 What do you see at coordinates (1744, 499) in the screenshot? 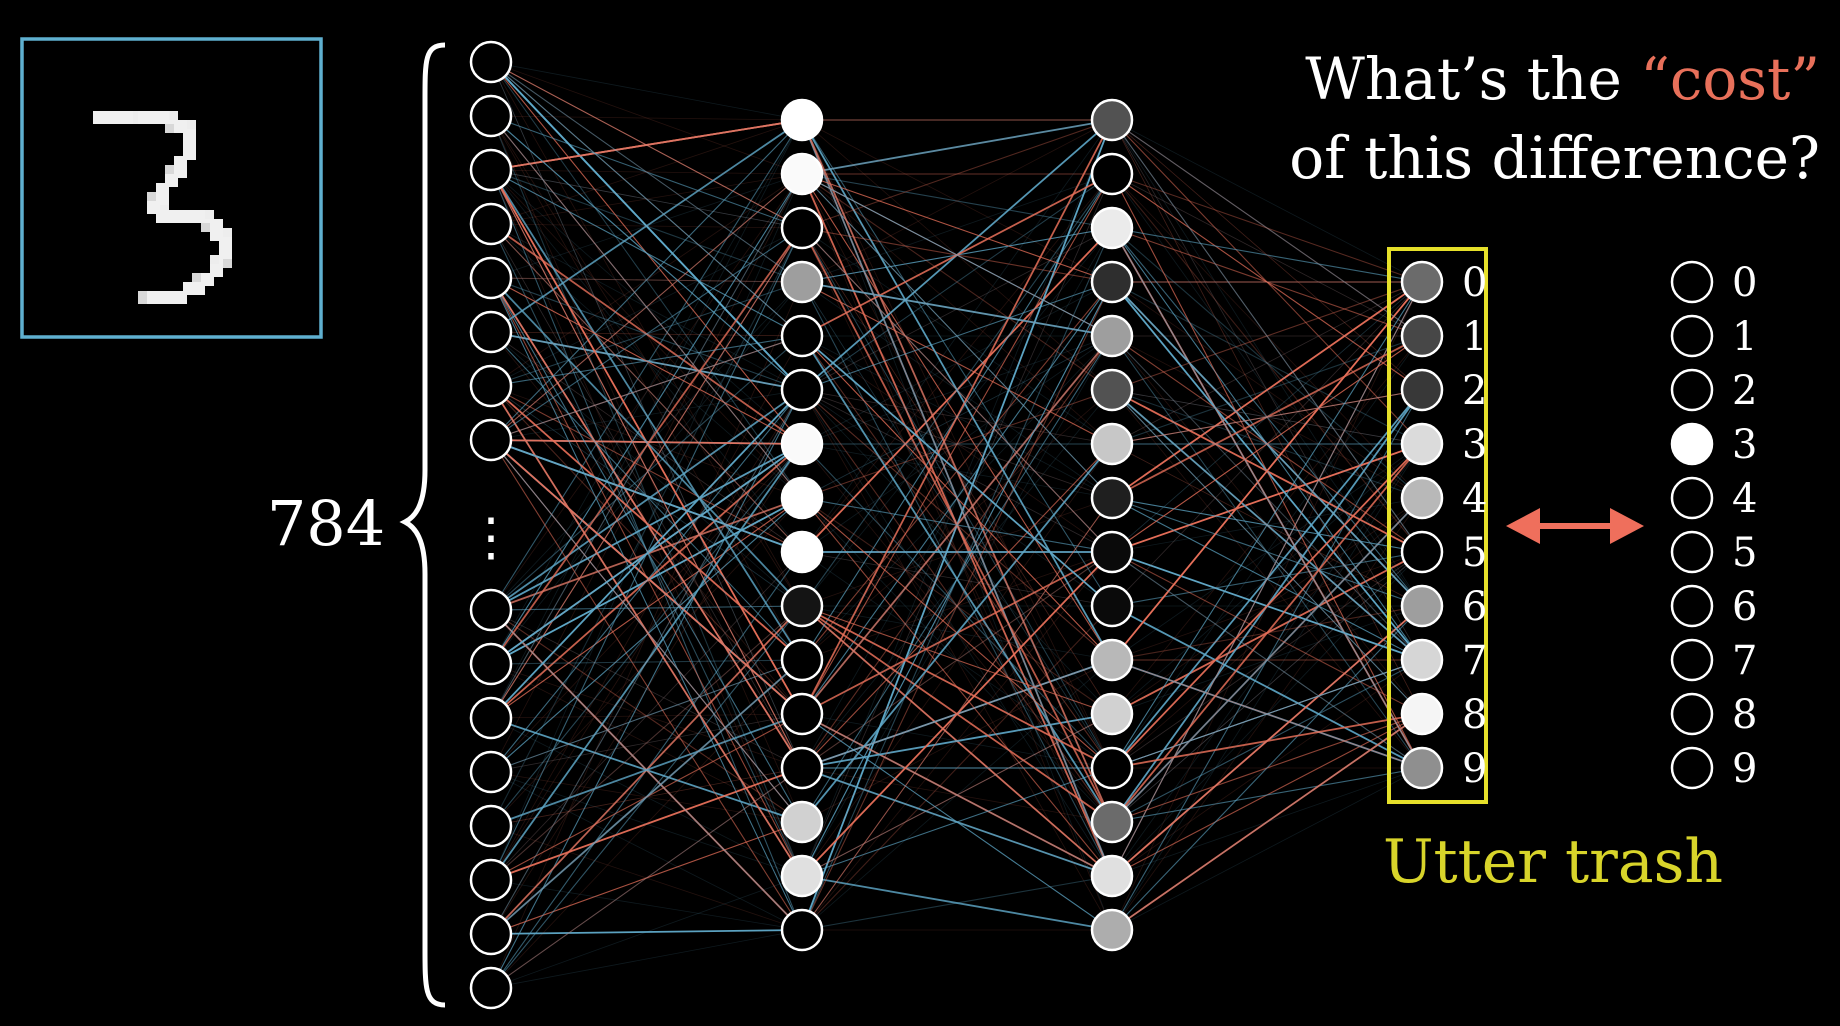
I see `target-digit-label: 4` at bounding box center [1744, 499].